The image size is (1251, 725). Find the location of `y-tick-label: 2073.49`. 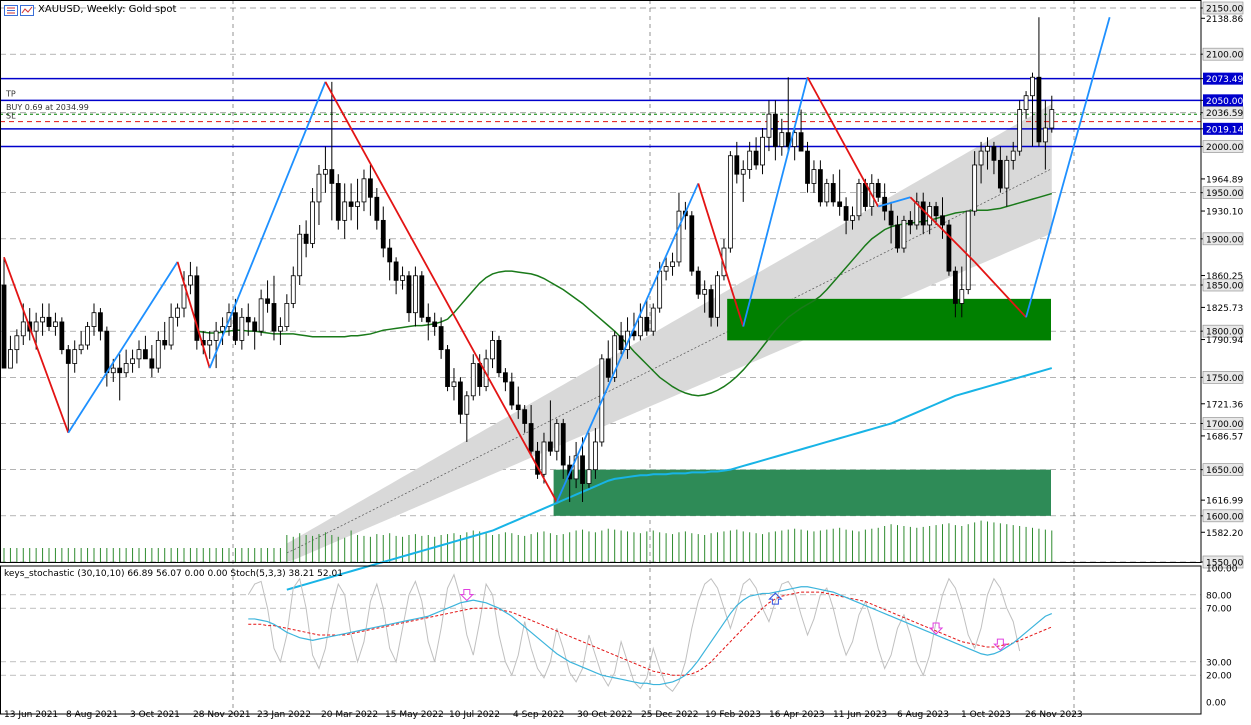

y-tick-label: 2073.49 is located at coordinates (1224, 80).